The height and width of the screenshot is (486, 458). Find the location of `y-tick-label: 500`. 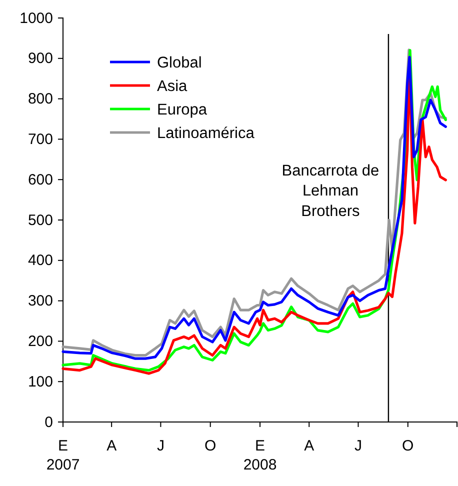

y-tick-label: 500 is located at coordinates (40, 220).